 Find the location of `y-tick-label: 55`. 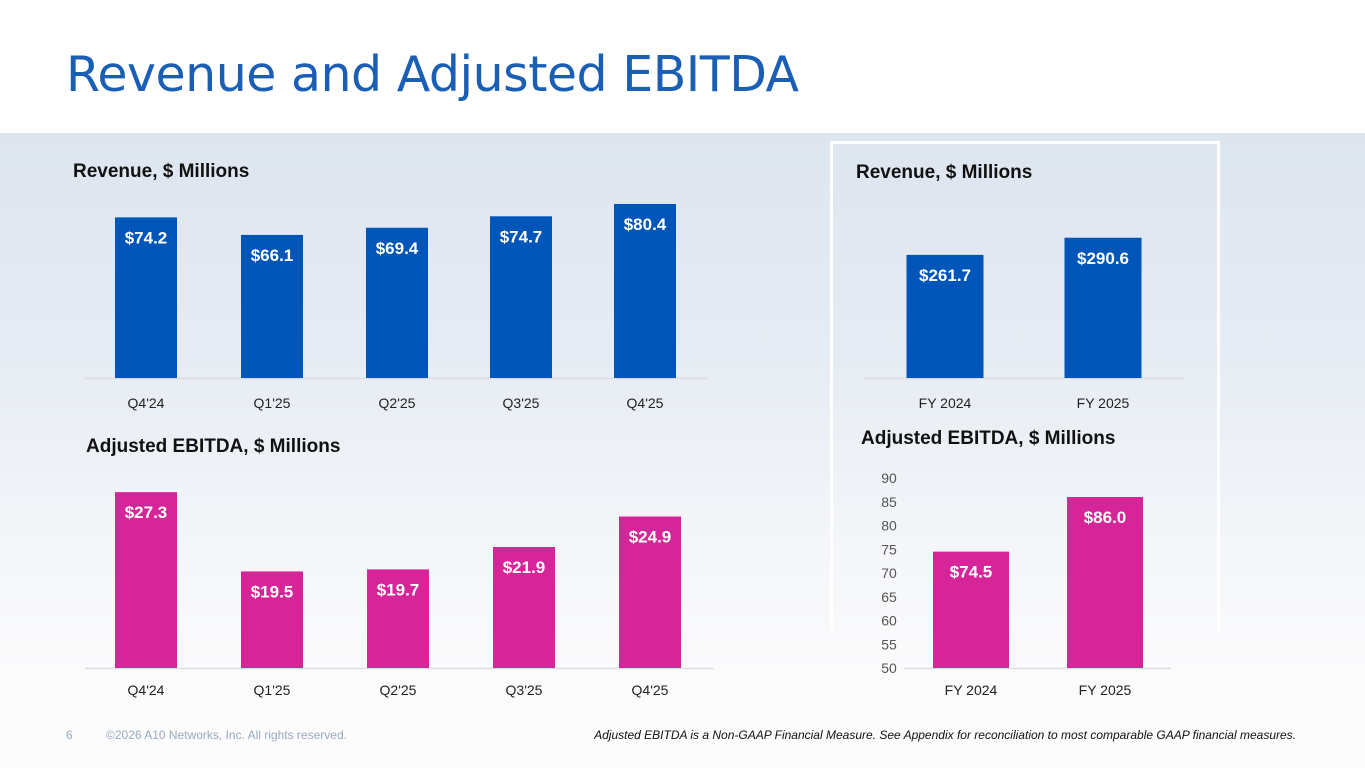

y-tick-label: 55 is located at coordinates (889, 644).